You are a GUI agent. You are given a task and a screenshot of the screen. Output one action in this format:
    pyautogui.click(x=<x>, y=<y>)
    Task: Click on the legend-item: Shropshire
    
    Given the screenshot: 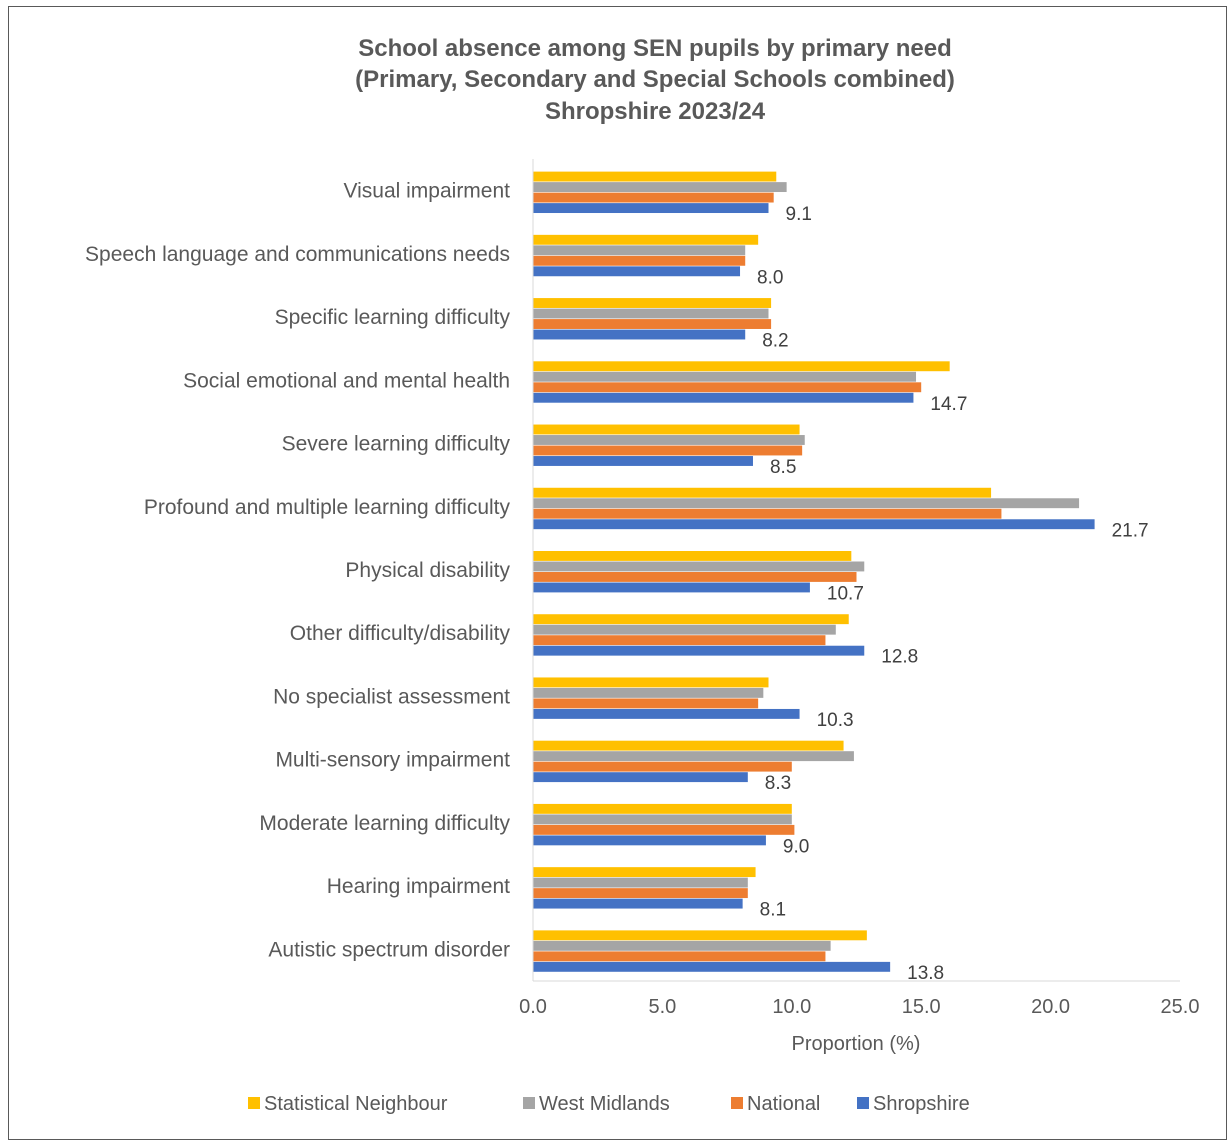 What is the action you would take?
    pyautogui.click(x=913, y=1104)
    